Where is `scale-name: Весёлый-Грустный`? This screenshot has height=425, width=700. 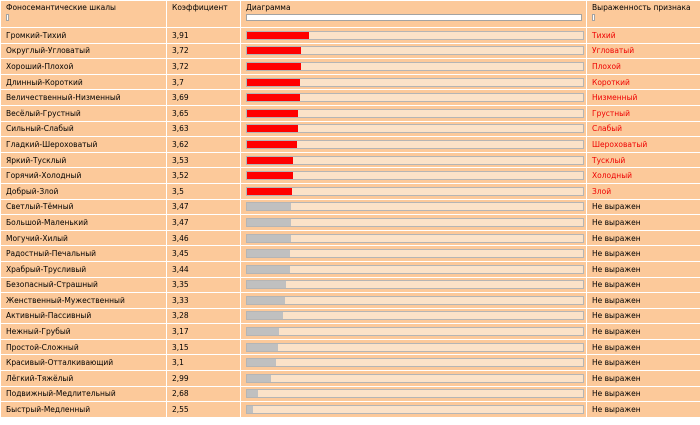
scale-name: Весёлый-Грустный is located at coordinates (83, 113).